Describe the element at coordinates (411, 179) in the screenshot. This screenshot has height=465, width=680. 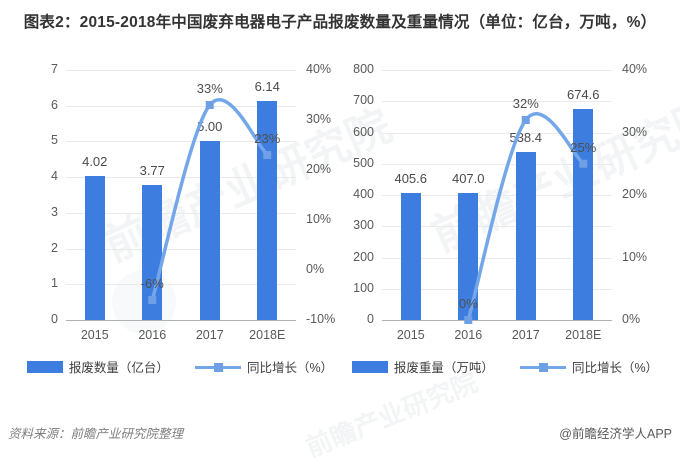
I see `bar-value-label: 405.6` at that location.